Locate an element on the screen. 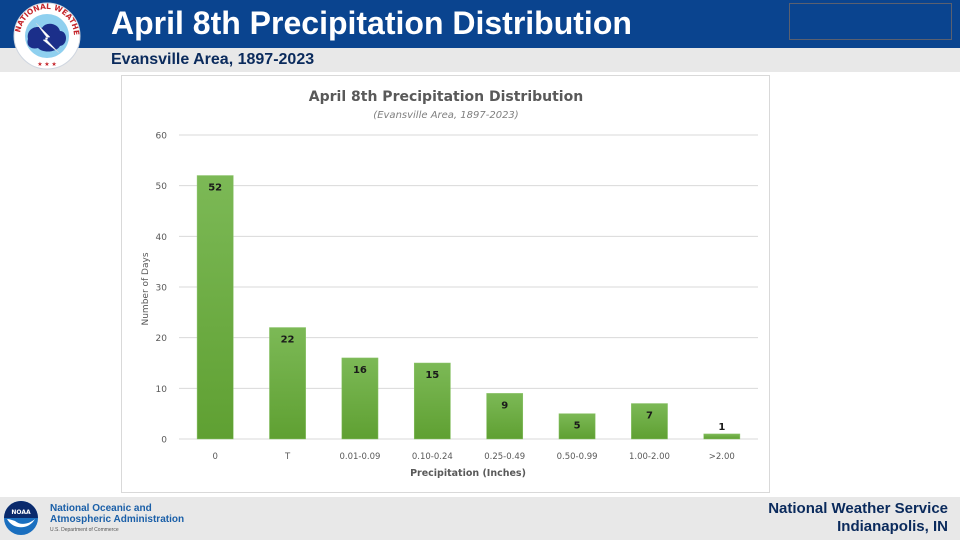 The height and width of the screenshot is (540, 960). subheader-band is located at coordinates (480, 60).